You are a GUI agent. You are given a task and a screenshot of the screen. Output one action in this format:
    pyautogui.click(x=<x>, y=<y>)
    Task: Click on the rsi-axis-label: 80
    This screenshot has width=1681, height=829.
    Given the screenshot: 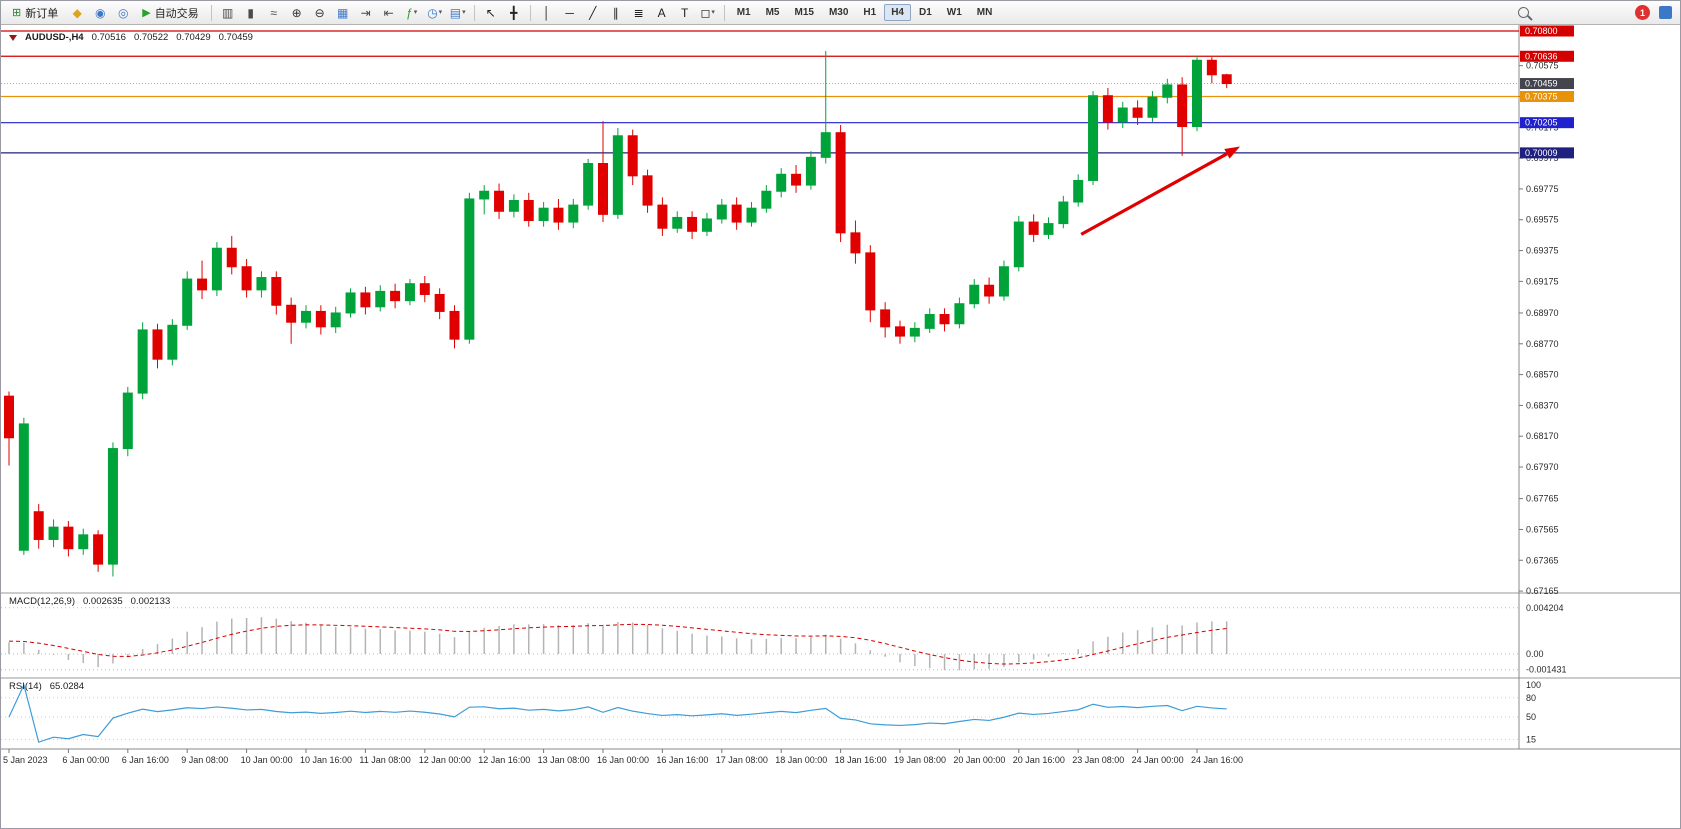 What is the action you would take?
    pyautogui.click(x=1531, y=698)
    